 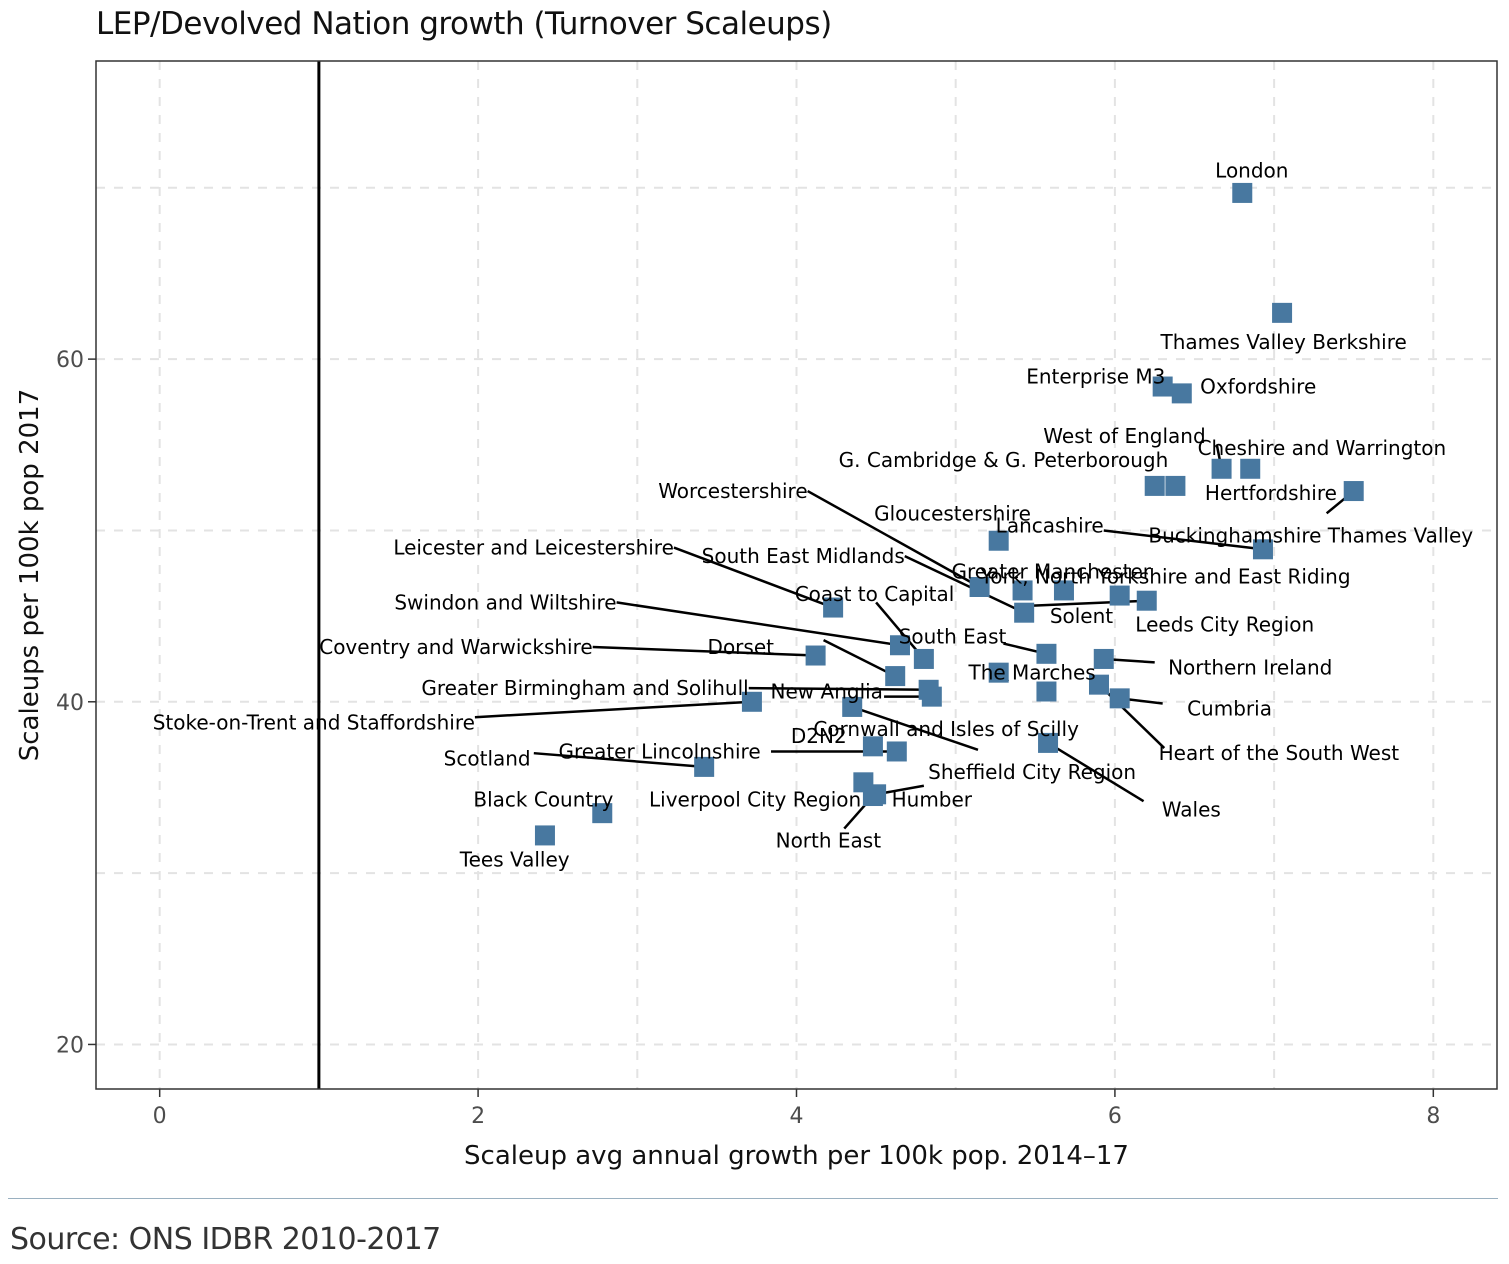 What do you see at coordinates (803, 556) in the screenshot?
I see `data-label: South East Midlands` at bounding box center [803, 556].